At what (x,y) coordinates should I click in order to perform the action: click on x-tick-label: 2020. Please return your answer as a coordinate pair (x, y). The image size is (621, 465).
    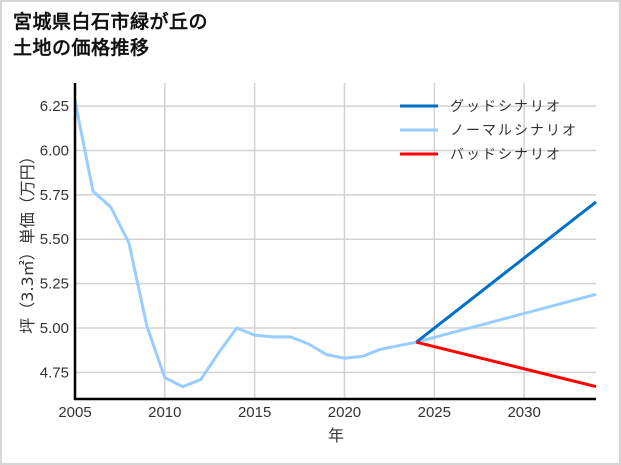
    Looking at the image, I should click on (344, 412).